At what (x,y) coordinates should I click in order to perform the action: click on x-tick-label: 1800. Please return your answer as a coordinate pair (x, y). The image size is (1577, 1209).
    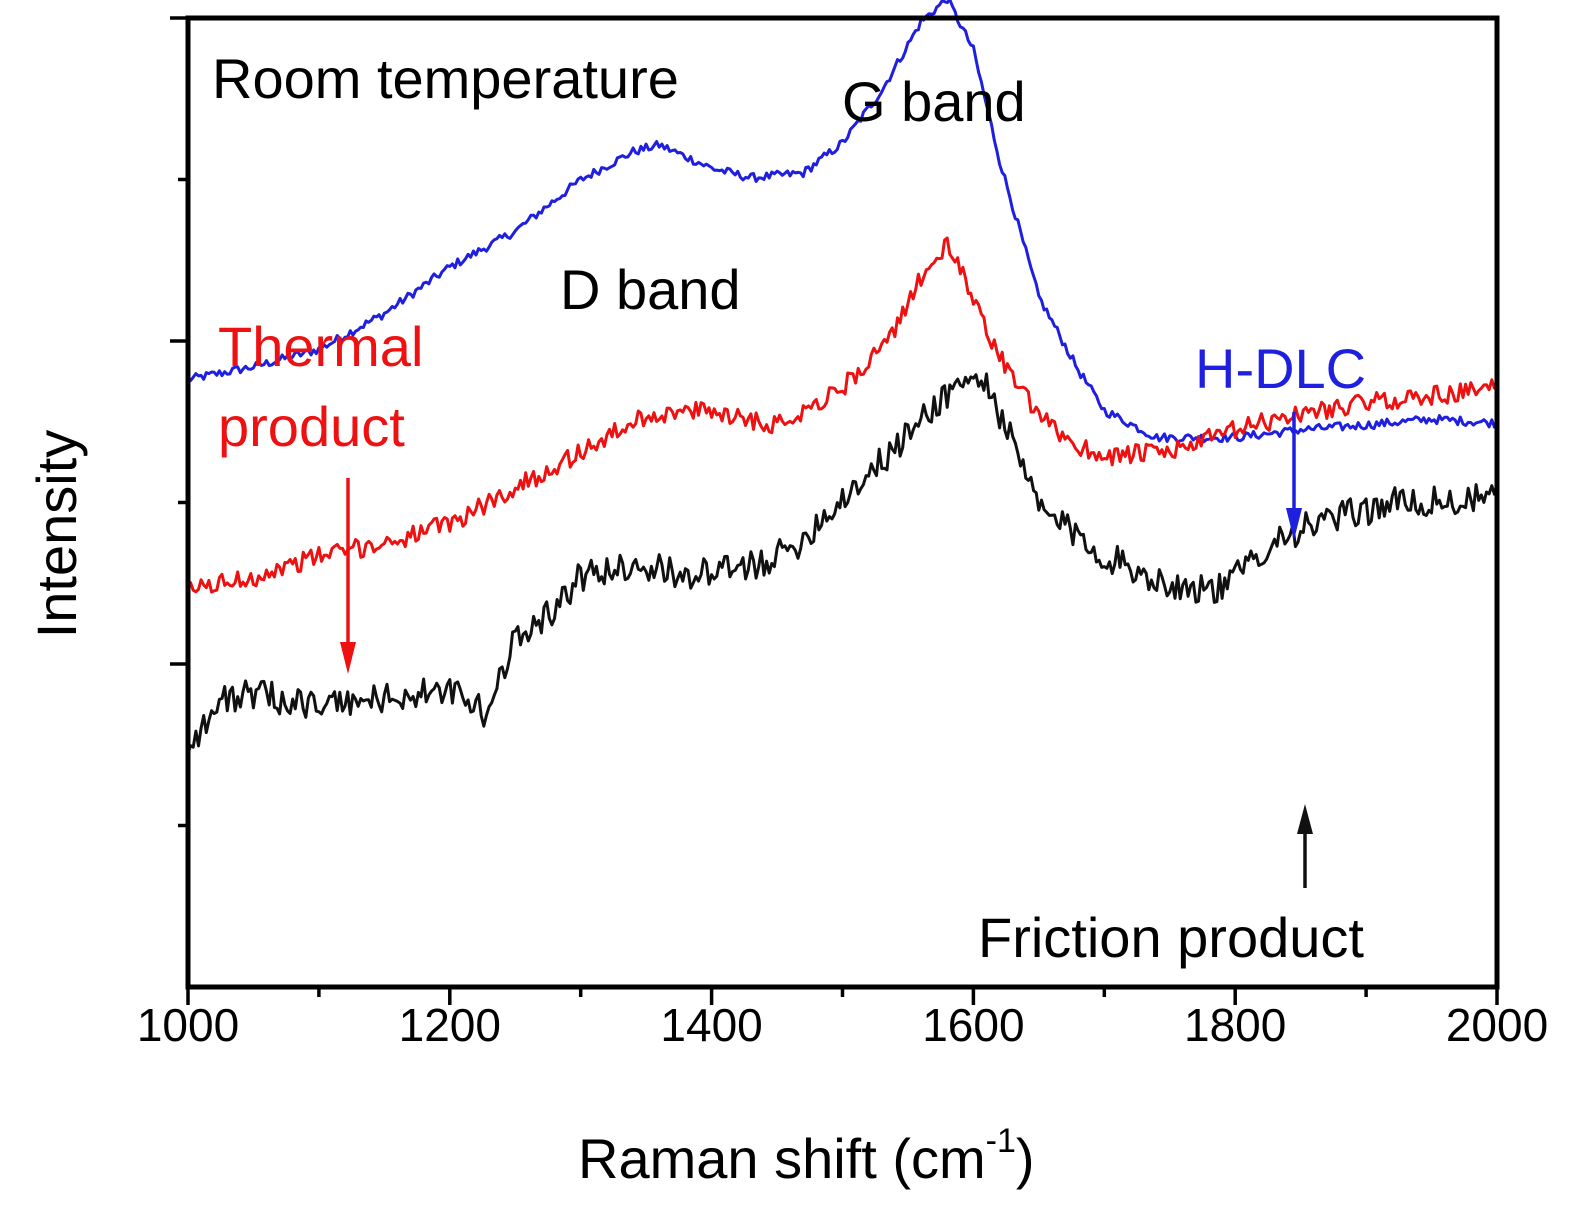
    Looking at the image, I should click on (1235, 1025).